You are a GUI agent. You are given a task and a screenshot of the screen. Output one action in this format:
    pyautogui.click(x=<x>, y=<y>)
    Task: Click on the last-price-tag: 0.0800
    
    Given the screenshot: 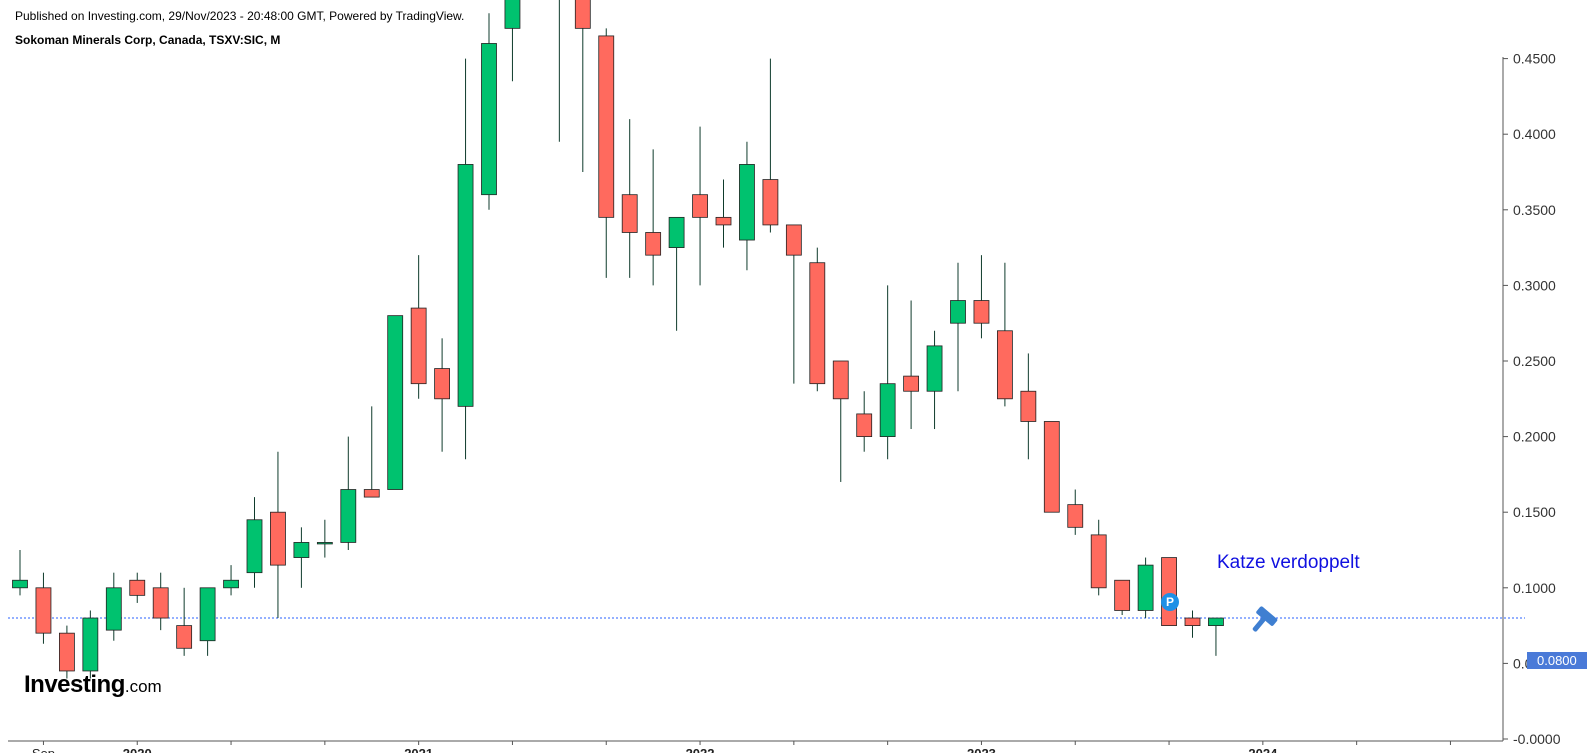 What is the action you would take?
    pyautogui.click(x=1557, y=660)
    